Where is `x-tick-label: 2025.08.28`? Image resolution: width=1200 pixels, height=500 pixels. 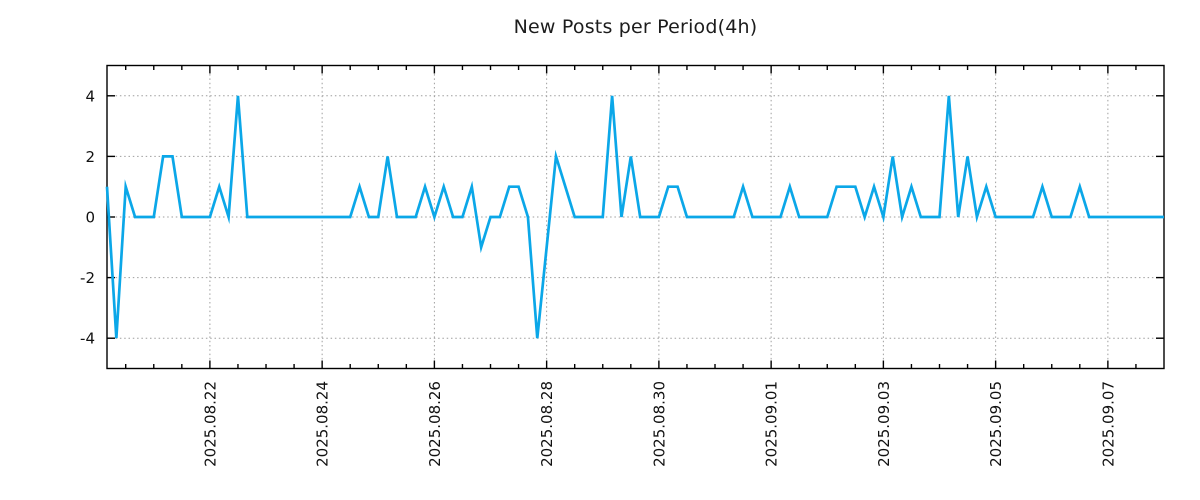 x-tick-label: 2025.08.28 is located at coordinates (547, 424).